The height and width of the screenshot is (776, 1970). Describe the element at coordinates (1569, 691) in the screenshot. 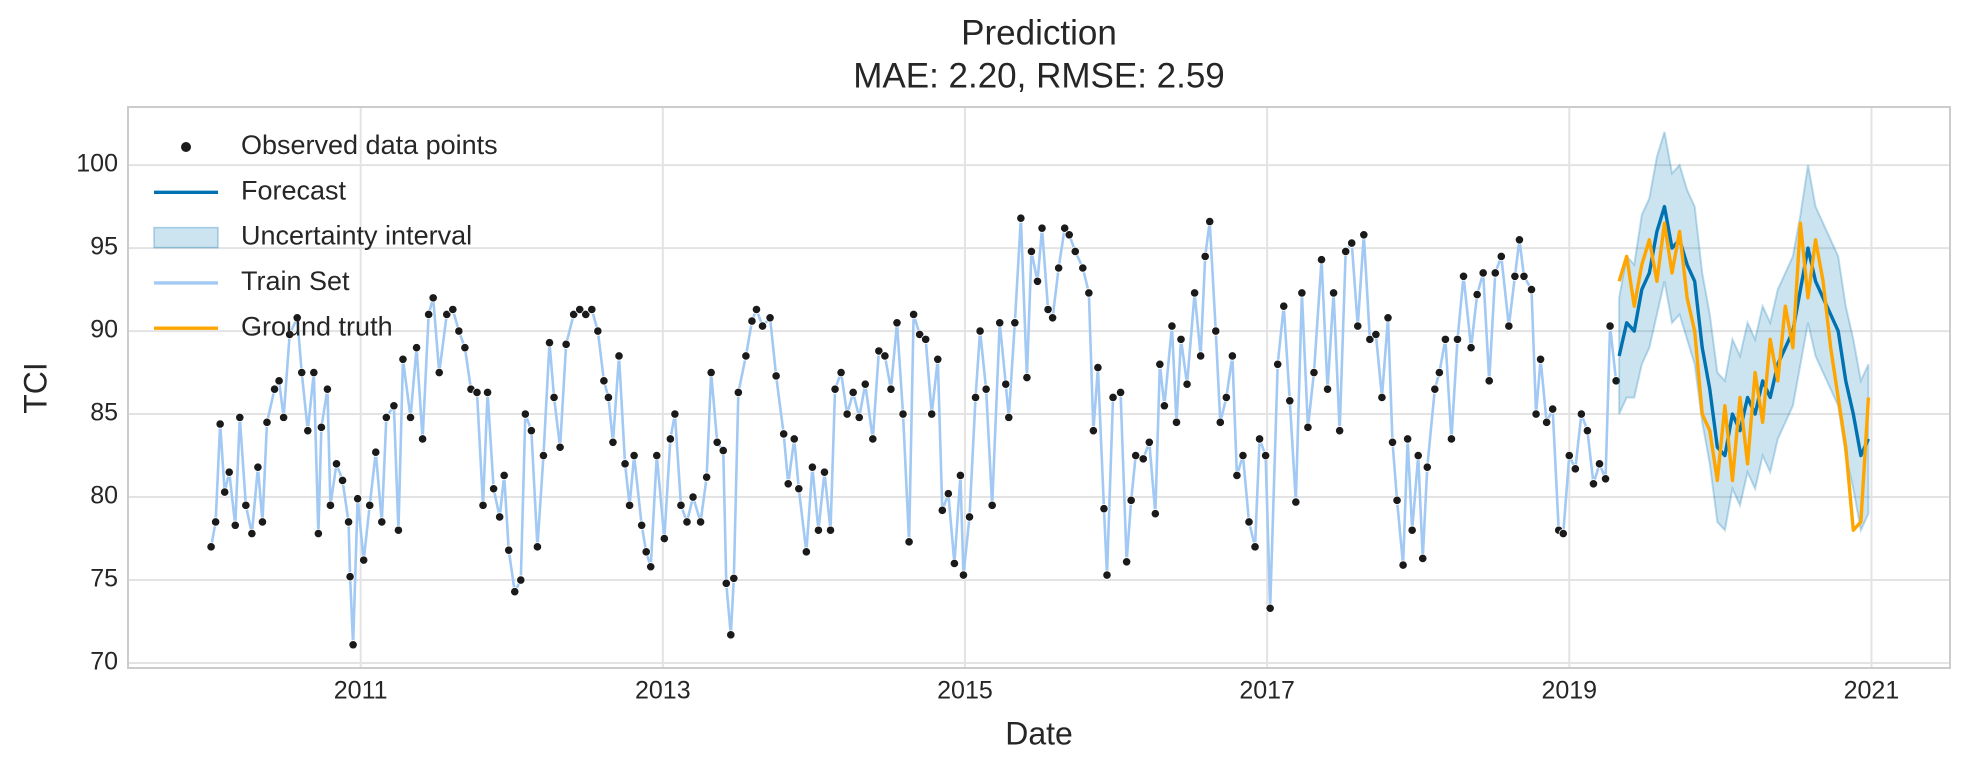

I see `x-tick-label: 2019` at that location.